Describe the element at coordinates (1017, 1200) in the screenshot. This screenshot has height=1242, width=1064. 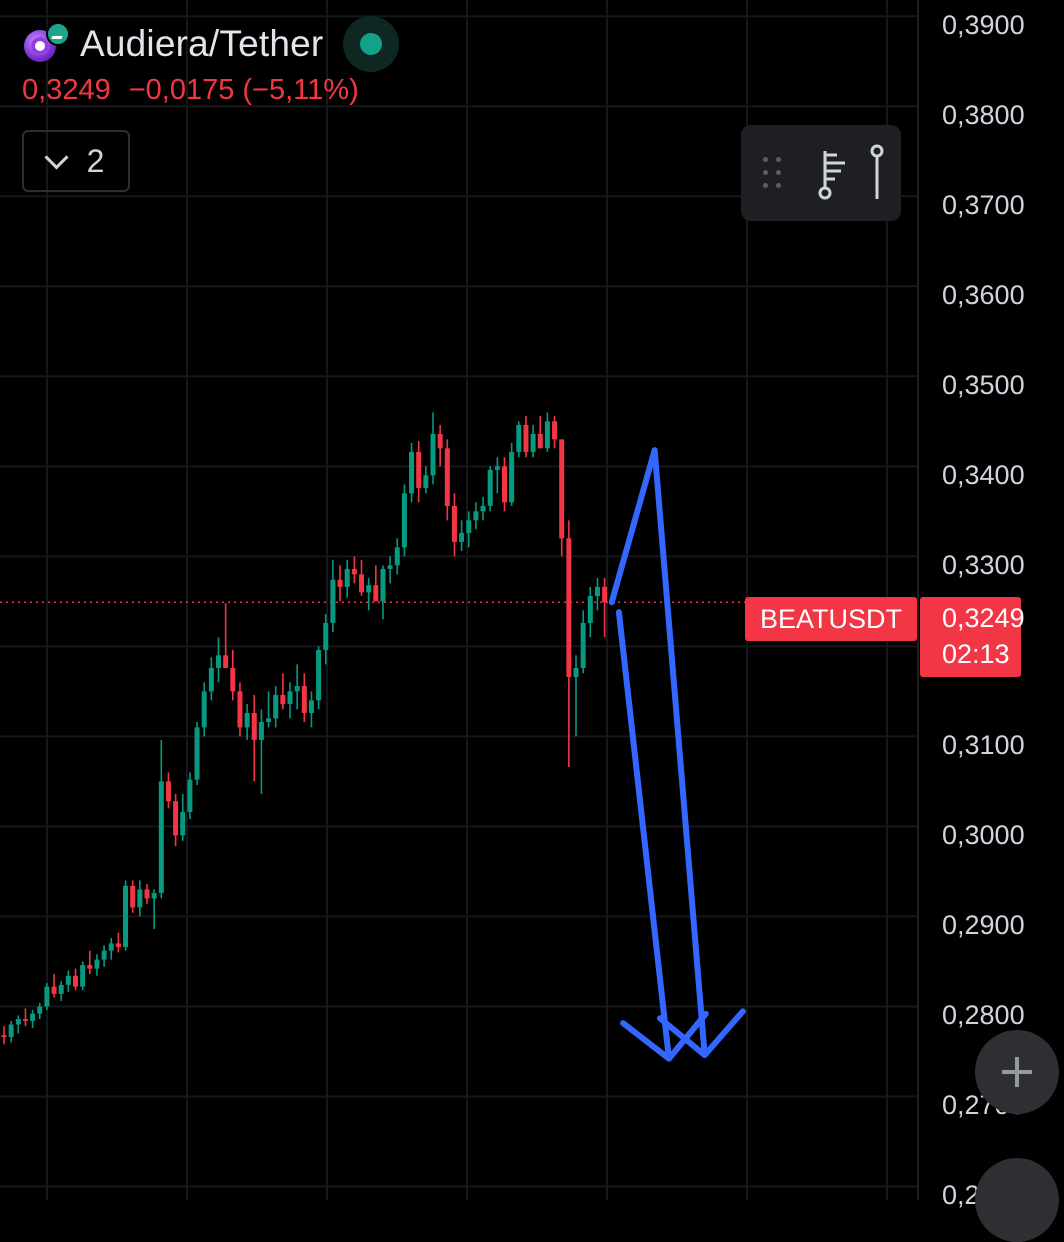
I see `secondary-round-button` at that location.